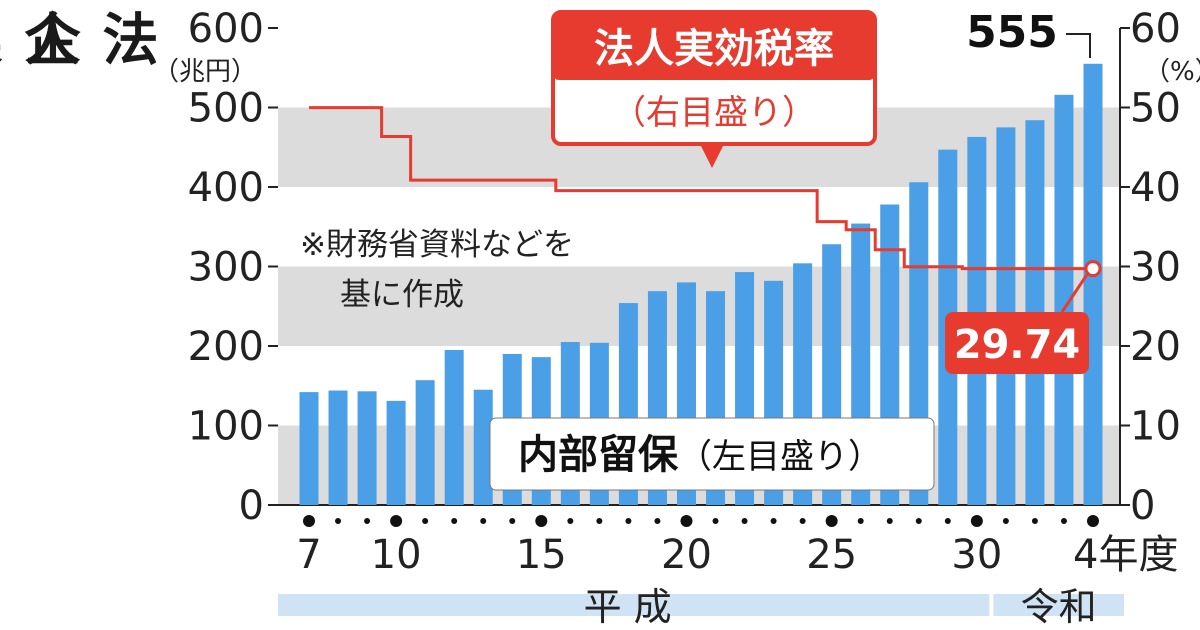 The image size is (1200, 630). I want to click on retained-legend-label: 内部留保（左目盛り）, so click(700, 455).